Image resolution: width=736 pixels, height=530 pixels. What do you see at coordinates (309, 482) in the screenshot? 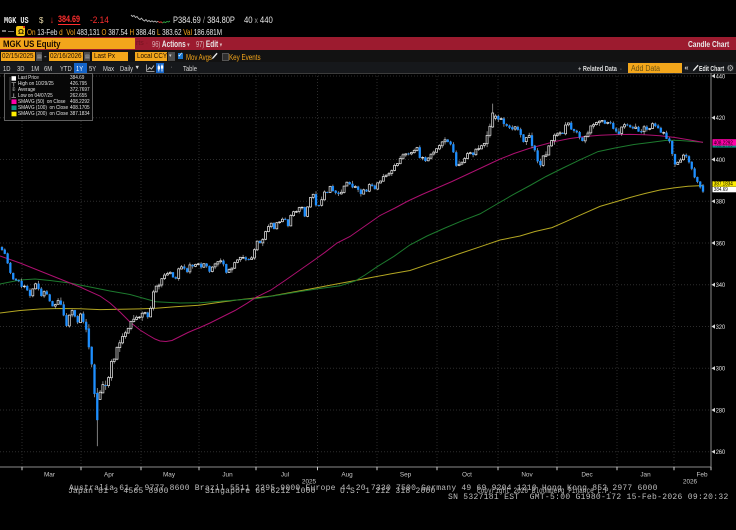
I see `svg-text: 2025` at bounding box center [309, 482].